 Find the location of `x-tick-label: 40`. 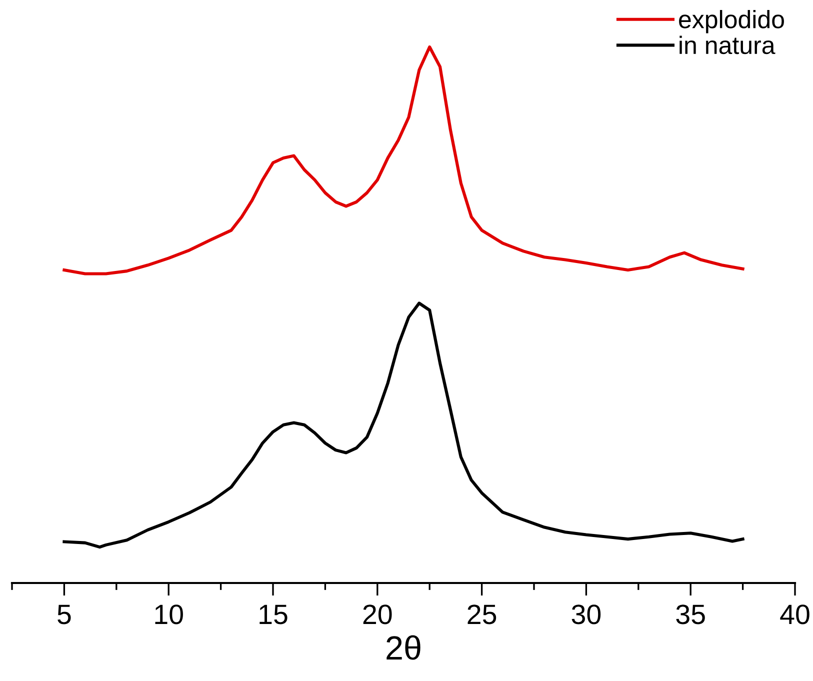

x-tick-label: 40 is located at coordinates (795, 614).